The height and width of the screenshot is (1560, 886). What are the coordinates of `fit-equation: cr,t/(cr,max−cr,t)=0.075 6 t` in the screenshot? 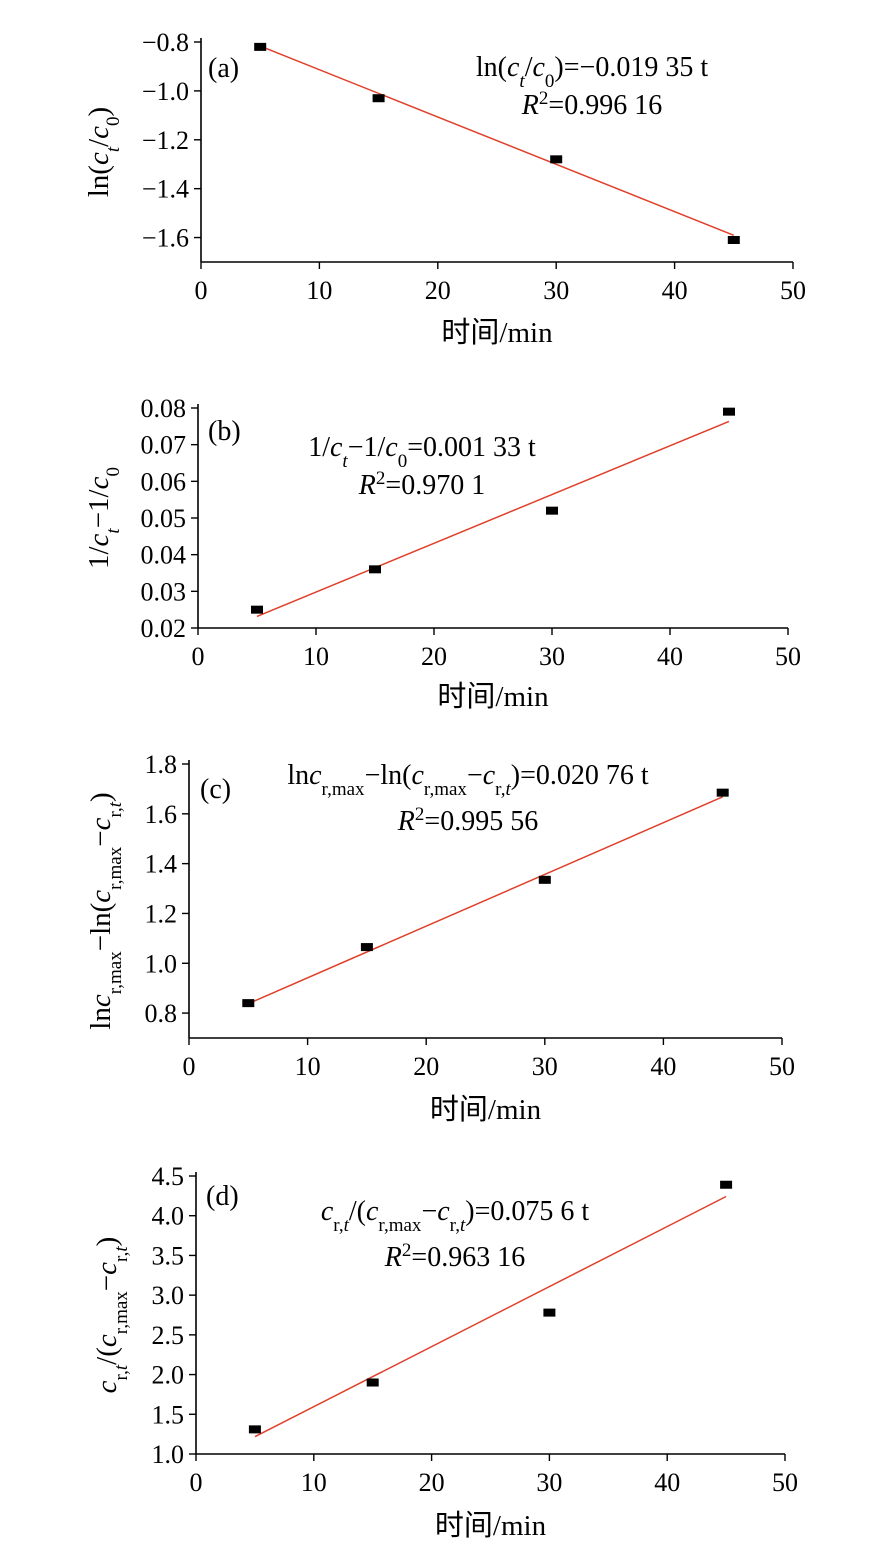 It's located at (455, 1216).